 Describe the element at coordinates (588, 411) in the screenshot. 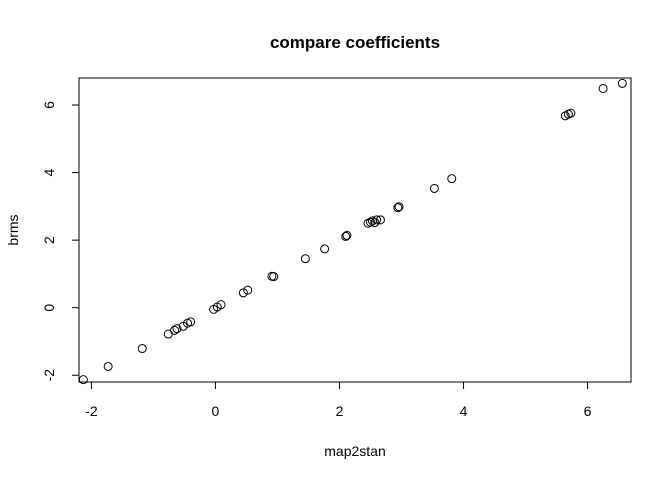

I see `x-tick-label: 6` at that location.